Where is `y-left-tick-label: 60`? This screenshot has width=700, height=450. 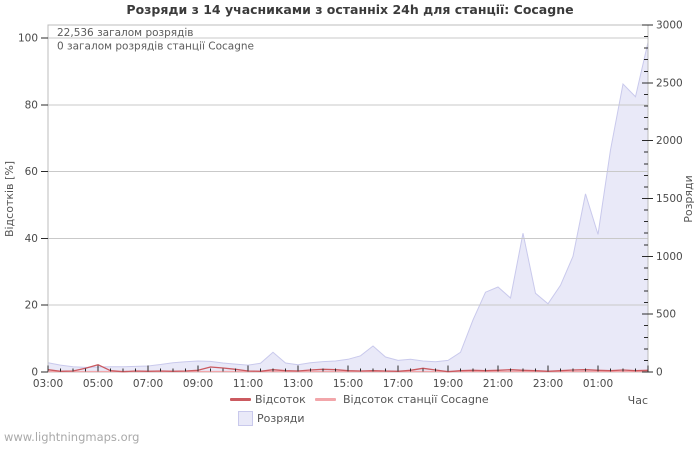 y-left-tick-label: 60 is located at coordinates (31, 172).